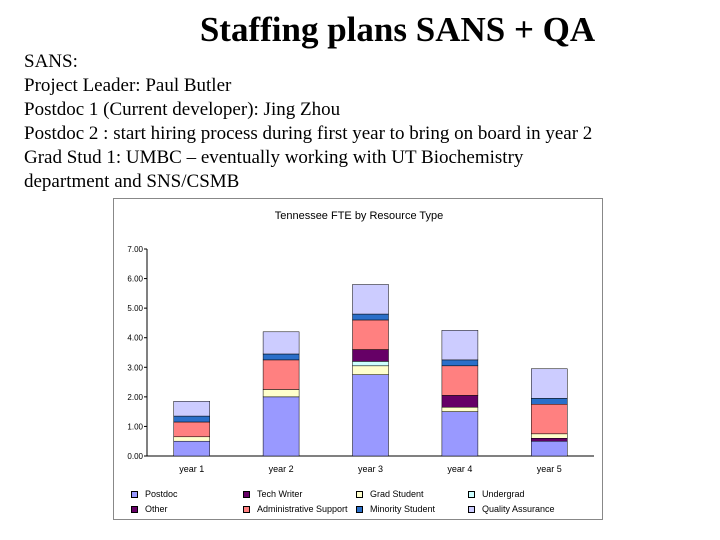 This screenshot has width=720, height=540. I want to click on legend-item: Postdoc, so click(154, 494).